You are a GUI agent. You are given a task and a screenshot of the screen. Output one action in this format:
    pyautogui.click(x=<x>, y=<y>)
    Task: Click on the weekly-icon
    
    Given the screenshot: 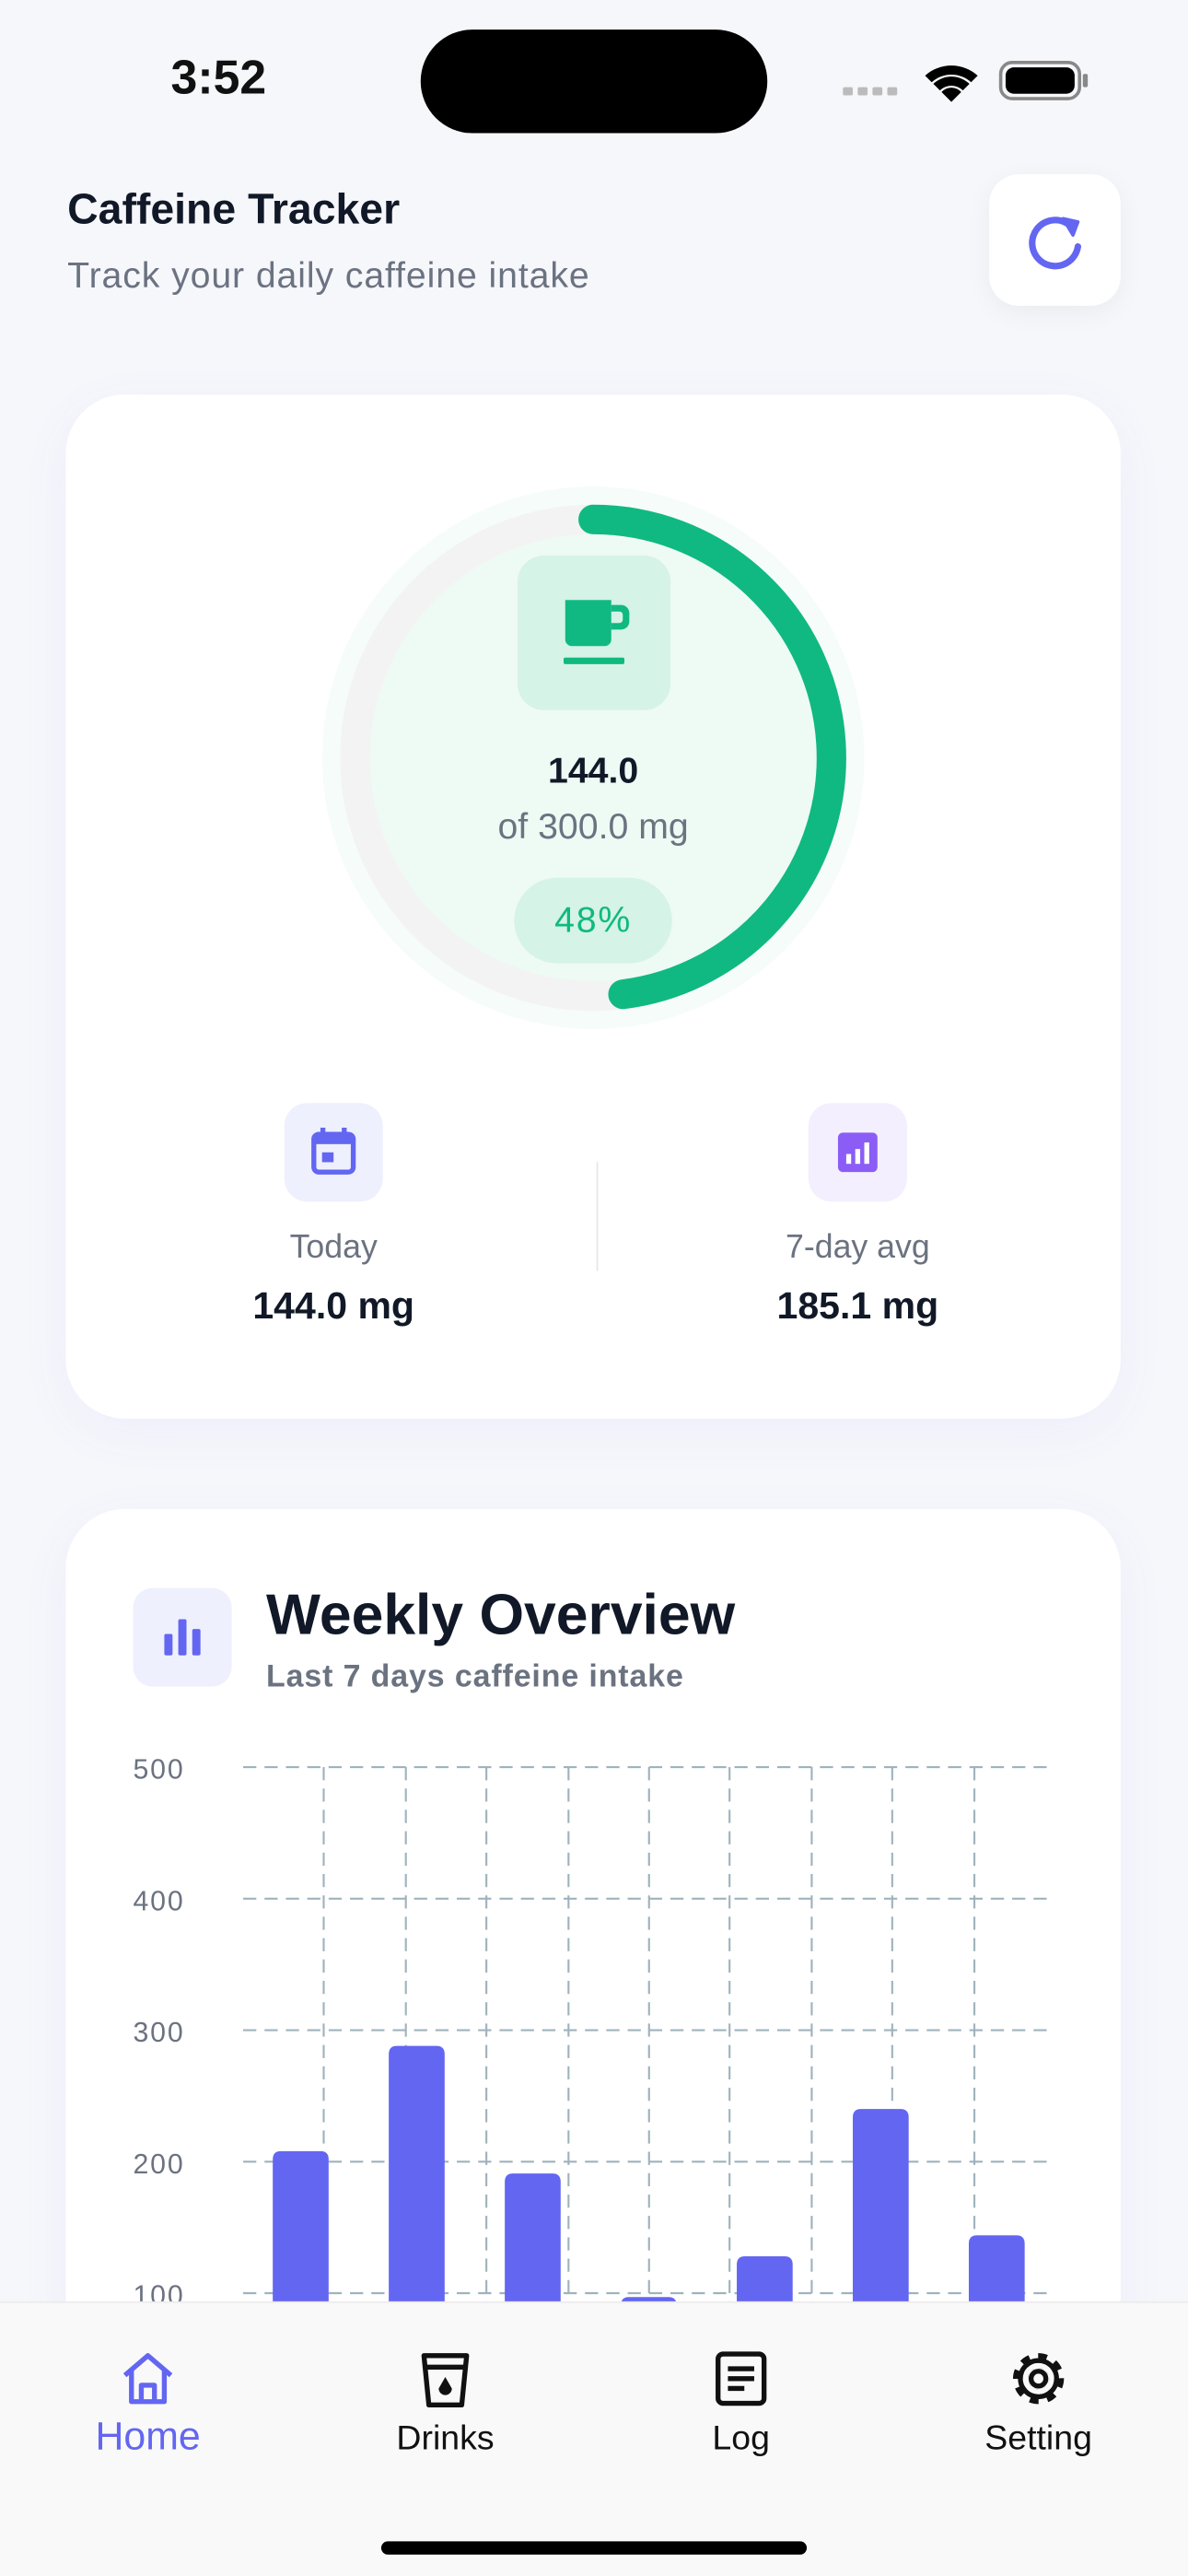 What is the action you would take?
    pyautogui.click(x=182, y=1637)
    